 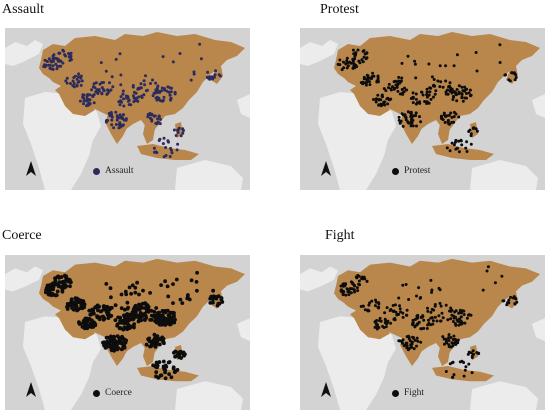 What do you see at coordinates (411, 171) in the screenshot?
I see `legend-protest: Protest` at bounding box center [411, 171].